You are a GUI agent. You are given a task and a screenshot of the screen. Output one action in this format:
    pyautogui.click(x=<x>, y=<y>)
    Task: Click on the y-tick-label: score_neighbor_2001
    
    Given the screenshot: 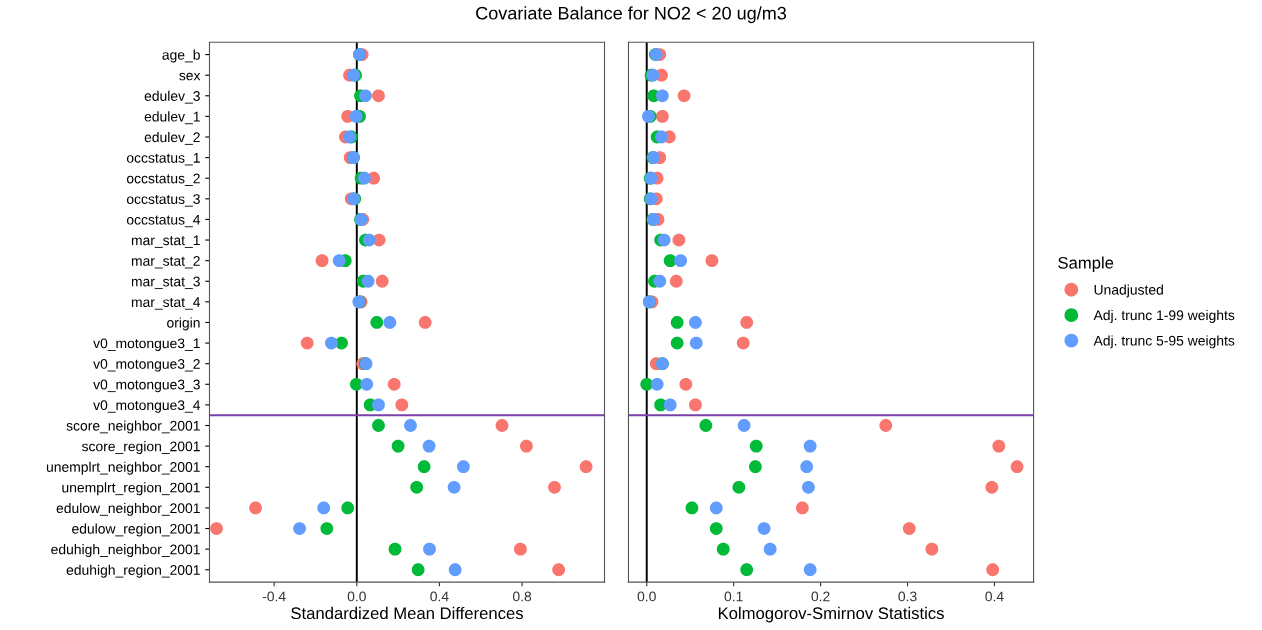 What is the action you would take?
    pyautogui.click(x=133, y=427)
    